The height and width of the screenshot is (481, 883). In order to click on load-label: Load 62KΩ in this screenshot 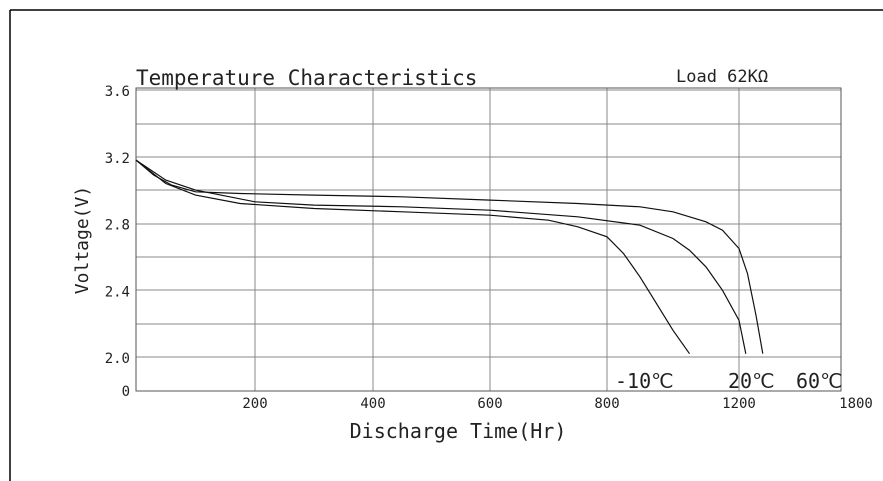, I will do `click(722, 77)`.